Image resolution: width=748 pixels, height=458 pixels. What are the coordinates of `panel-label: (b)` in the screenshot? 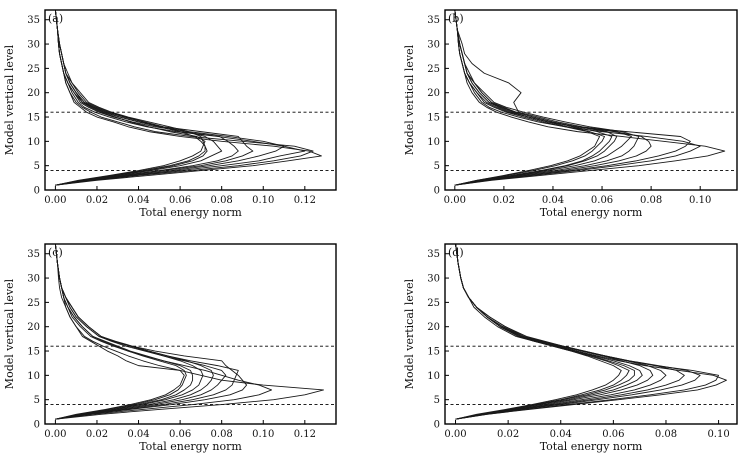 It's located at (456, 18).